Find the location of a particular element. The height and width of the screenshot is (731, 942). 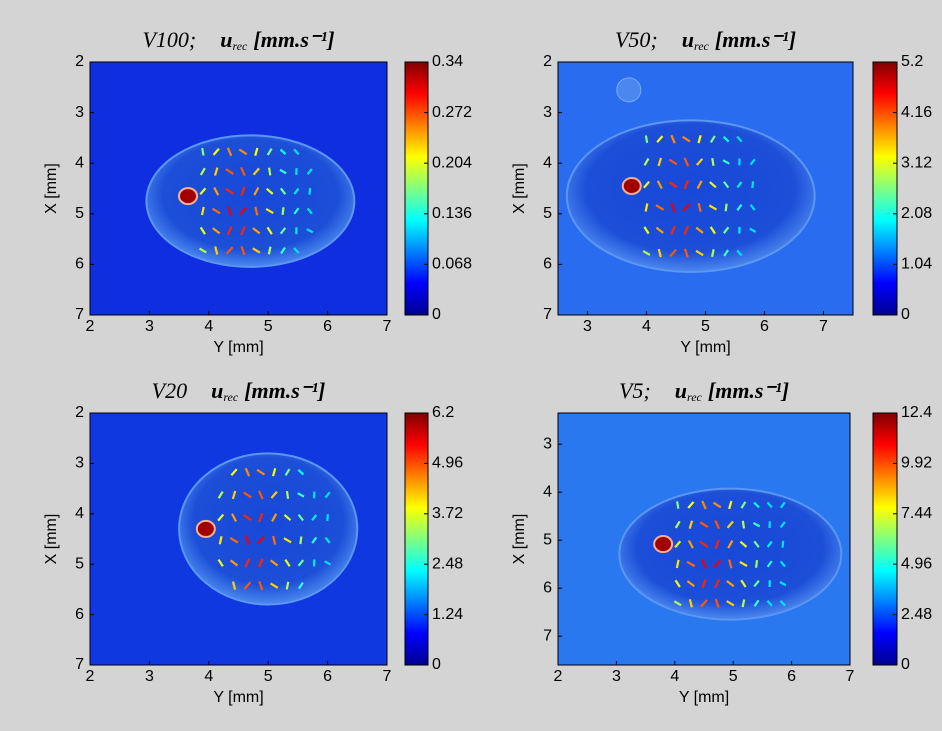

colorbar-tick-label: 2.48 is located at coordinates (916, 614).